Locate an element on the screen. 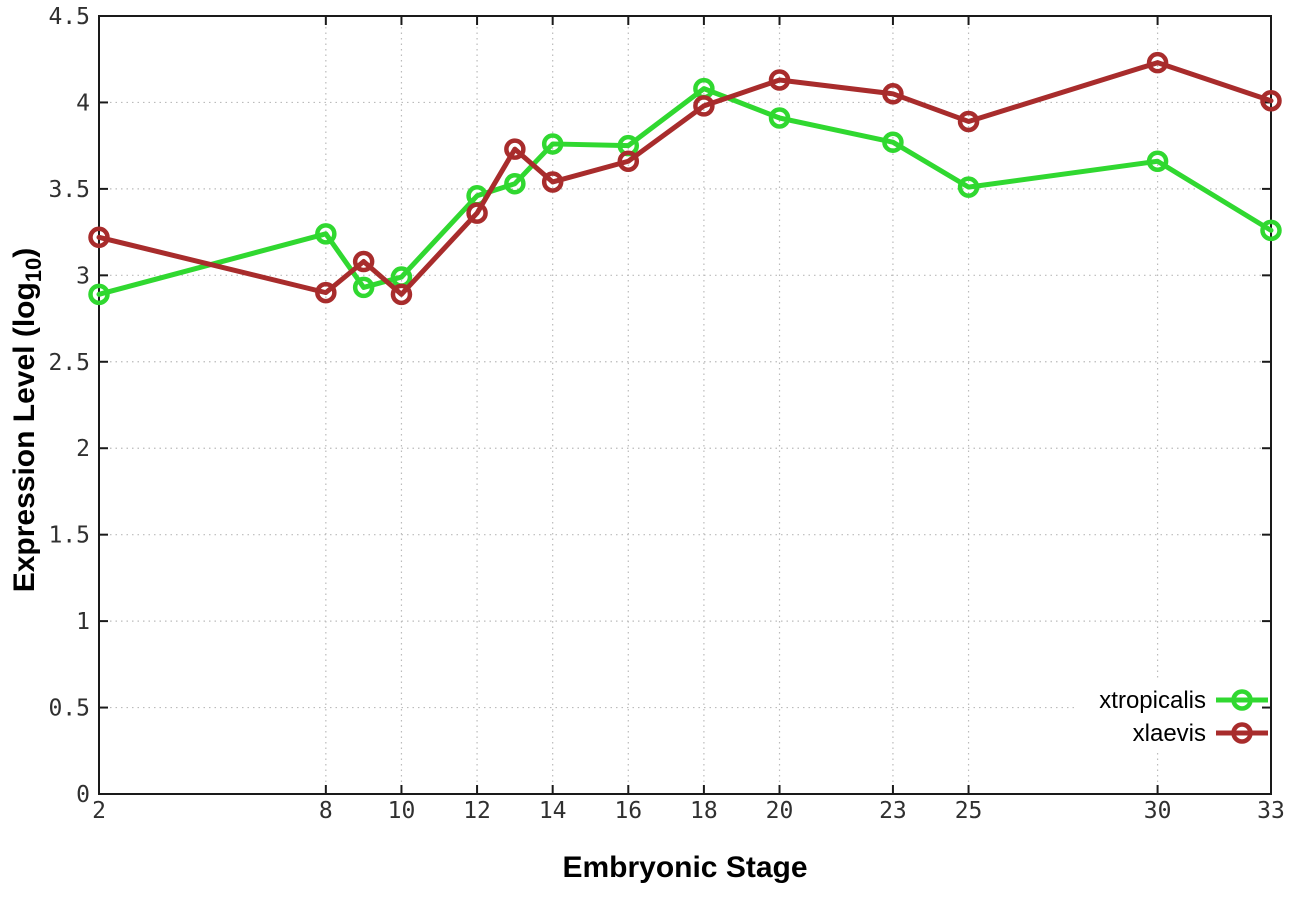 This screenshot has width=1296, height=907. y-axis-title-close: ) is located at coordinates (24, 253).